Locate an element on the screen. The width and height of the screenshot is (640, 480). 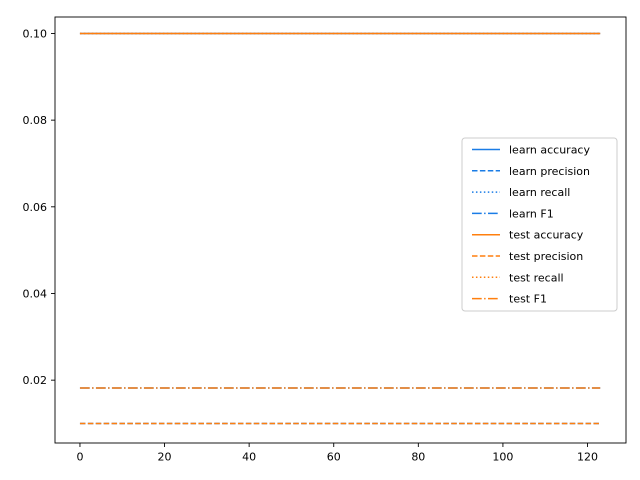
y-axis-tick-label: 0.02 is located at coordinates (35, 380).